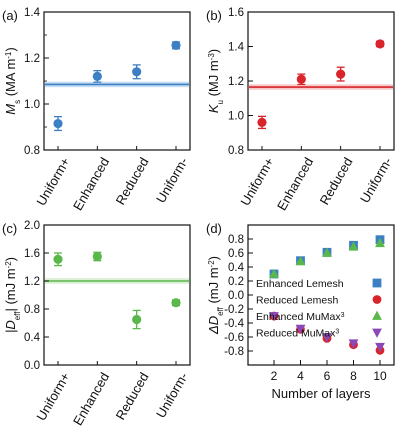 The width and height of the screenshot is (407, 430). What do you see at coordinates (234, 352) in the screenshot?
I see `y-tick-label: -0.8` at bounding box center [234, 352].